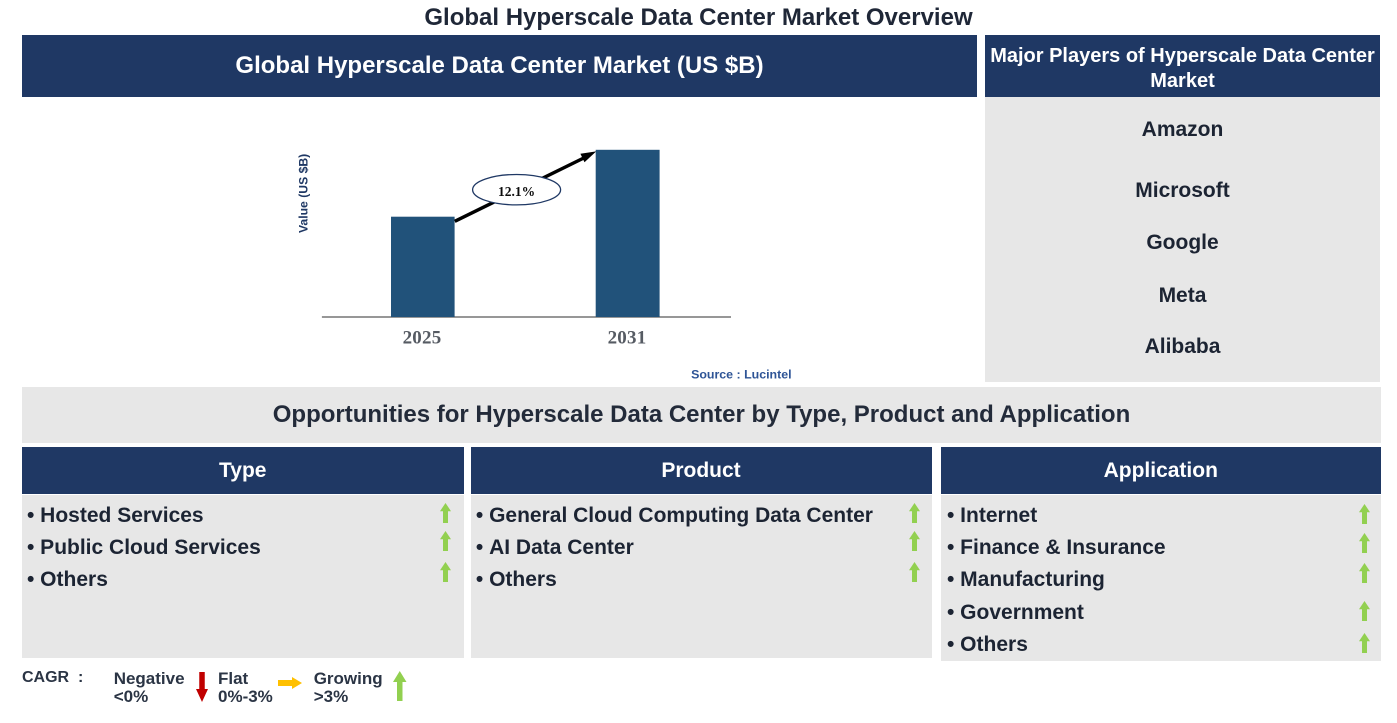 This screenshot has width=1397, height=723. Describe the element at coordinates (304, 193) in the screenshot. I see `svg-text: Value (US $B)` at that location.